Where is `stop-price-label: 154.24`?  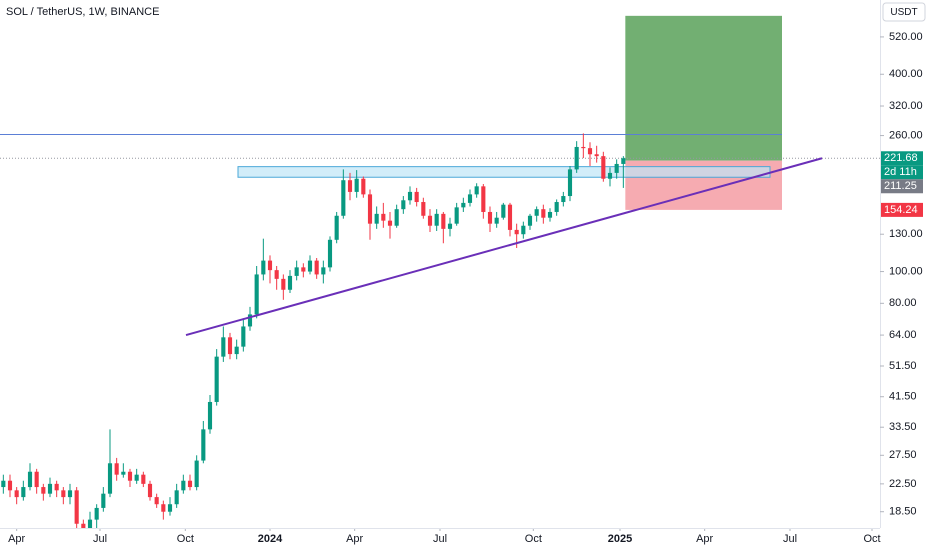 stop-price-label: 154.24 is located at coordinates (901, 210).